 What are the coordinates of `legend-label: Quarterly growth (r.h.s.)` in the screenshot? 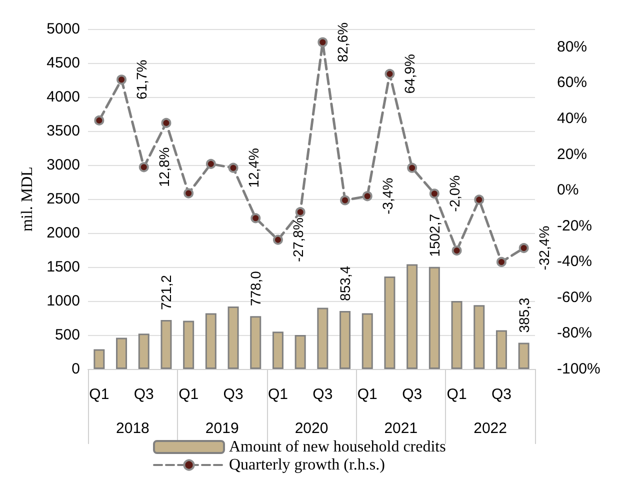 It's located at (307, 465).